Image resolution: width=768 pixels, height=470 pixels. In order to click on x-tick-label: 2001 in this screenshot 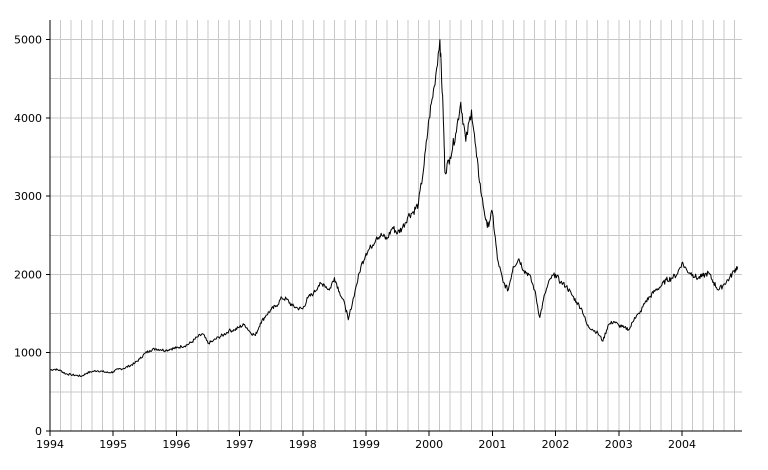, I will do `click(492, 444)`.